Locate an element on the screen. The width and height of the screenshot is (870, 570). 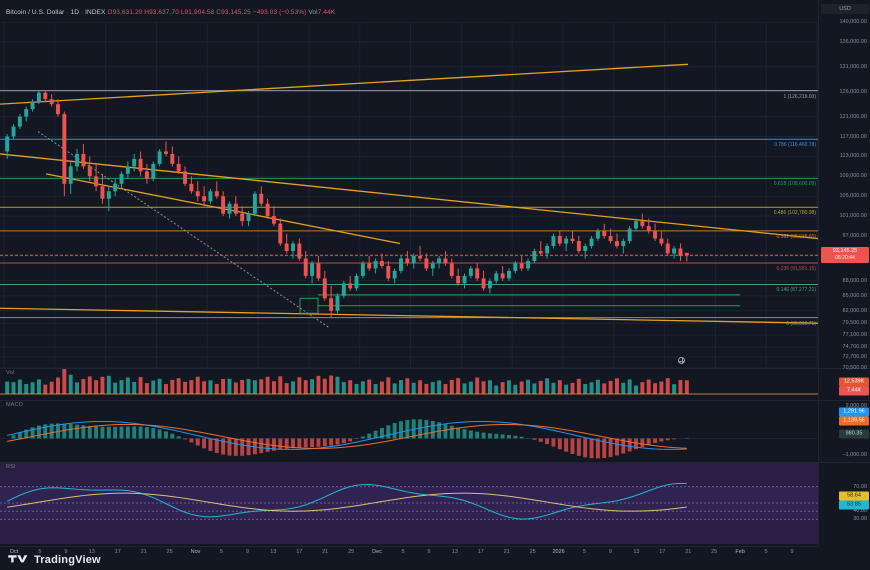
macd-series is located at coordinates (409, 439).